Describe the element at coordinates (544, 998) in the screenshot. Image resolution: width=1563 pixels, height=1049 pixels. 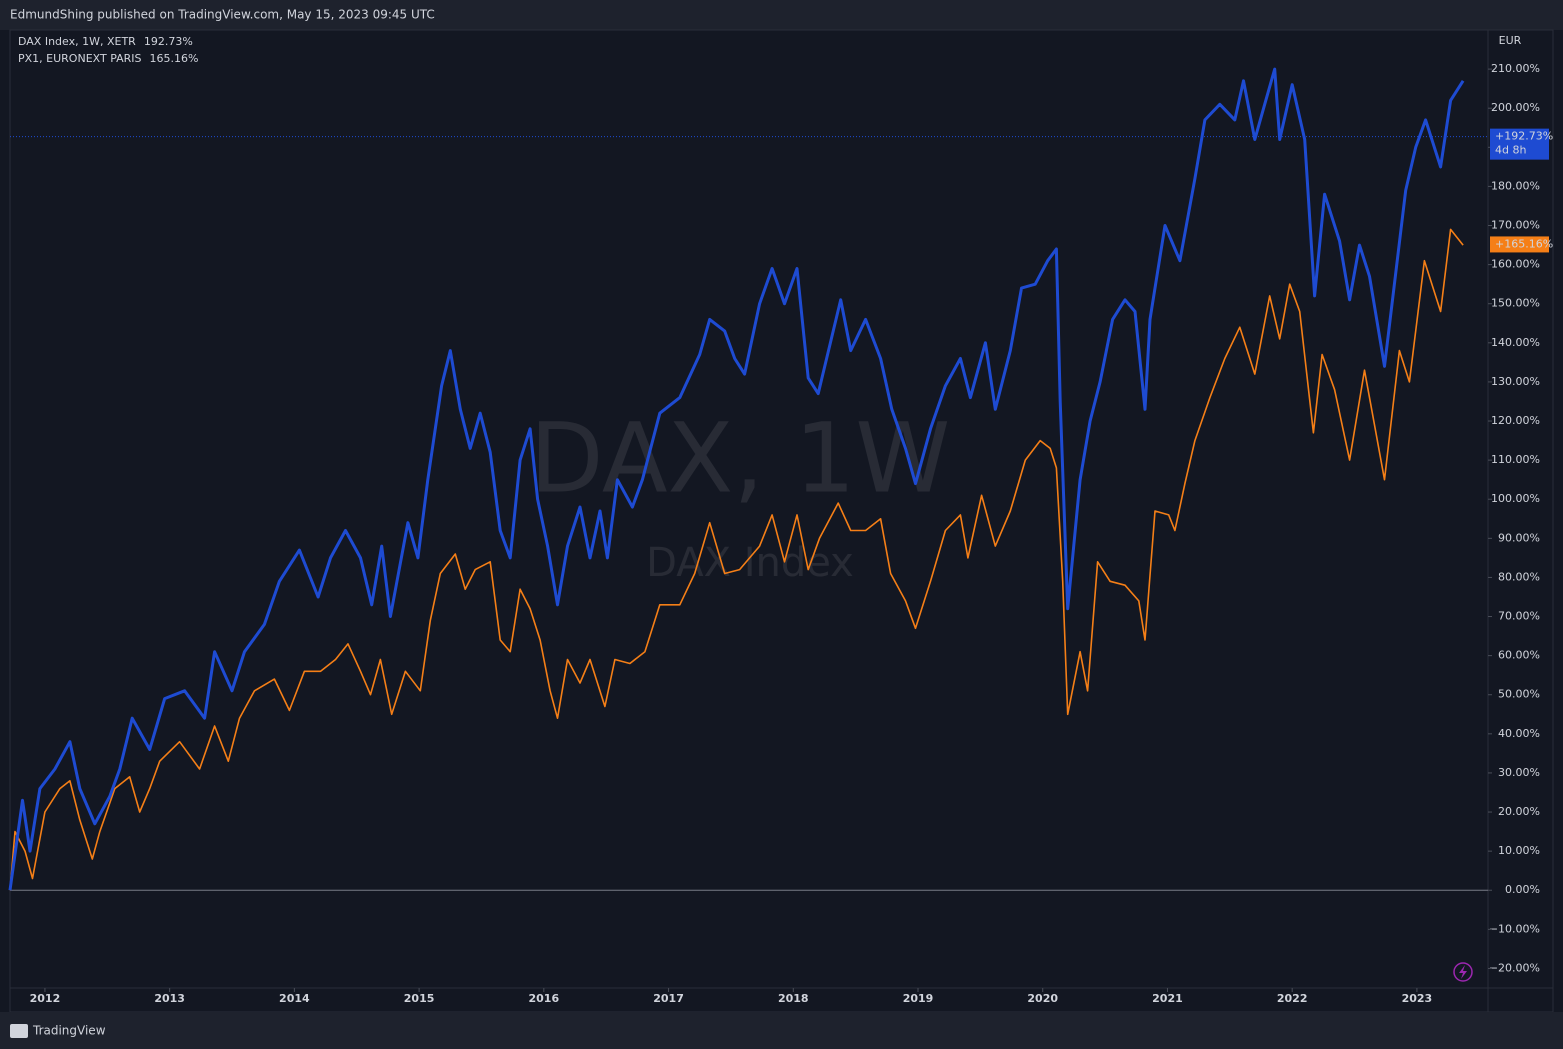
I see `x-tick-label: 2016` at that location.